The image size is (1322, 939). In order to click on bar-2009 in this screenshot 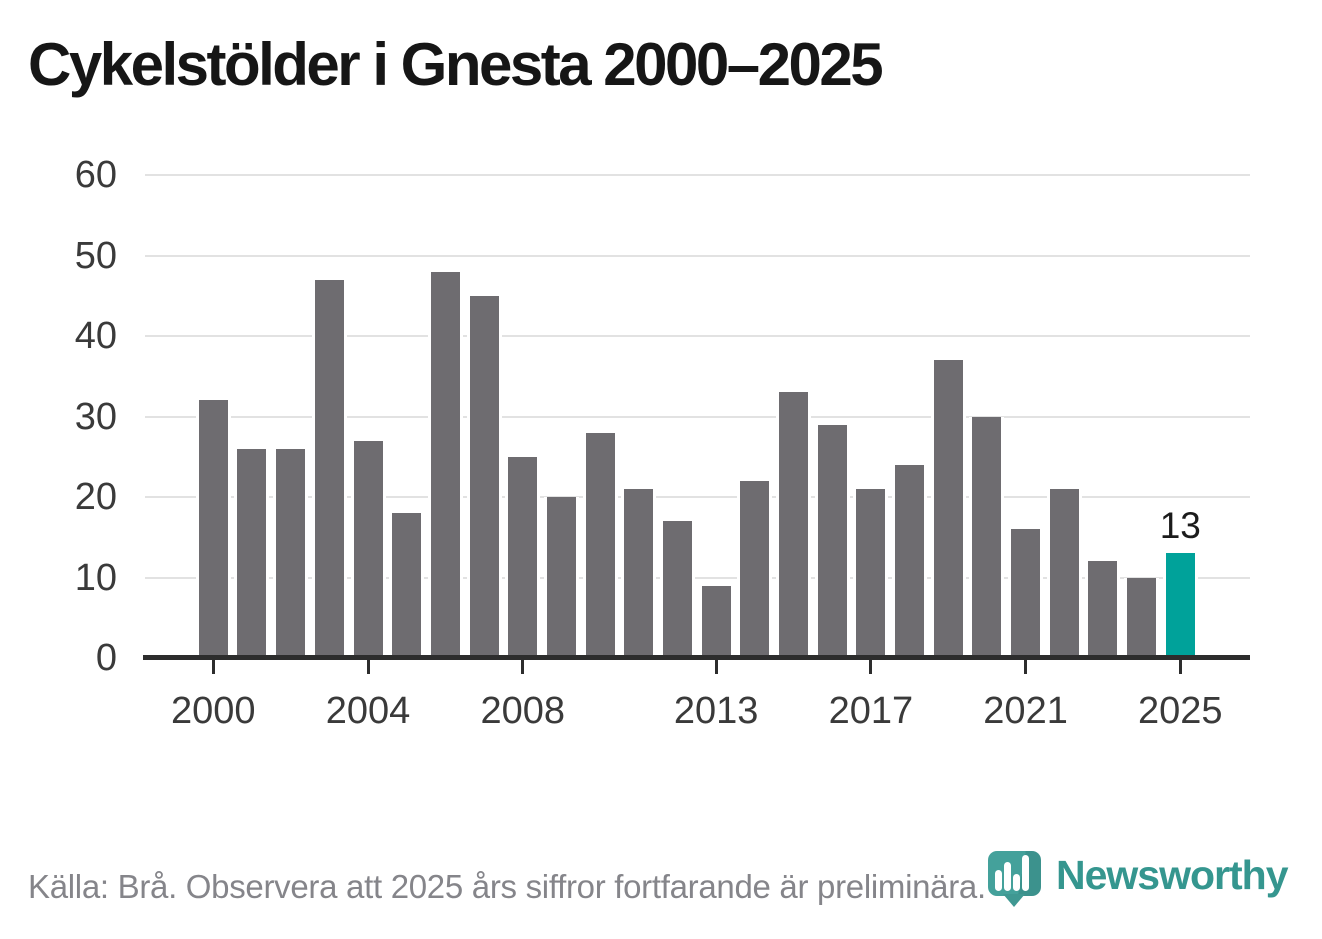, I will do `click(561, 577)`.